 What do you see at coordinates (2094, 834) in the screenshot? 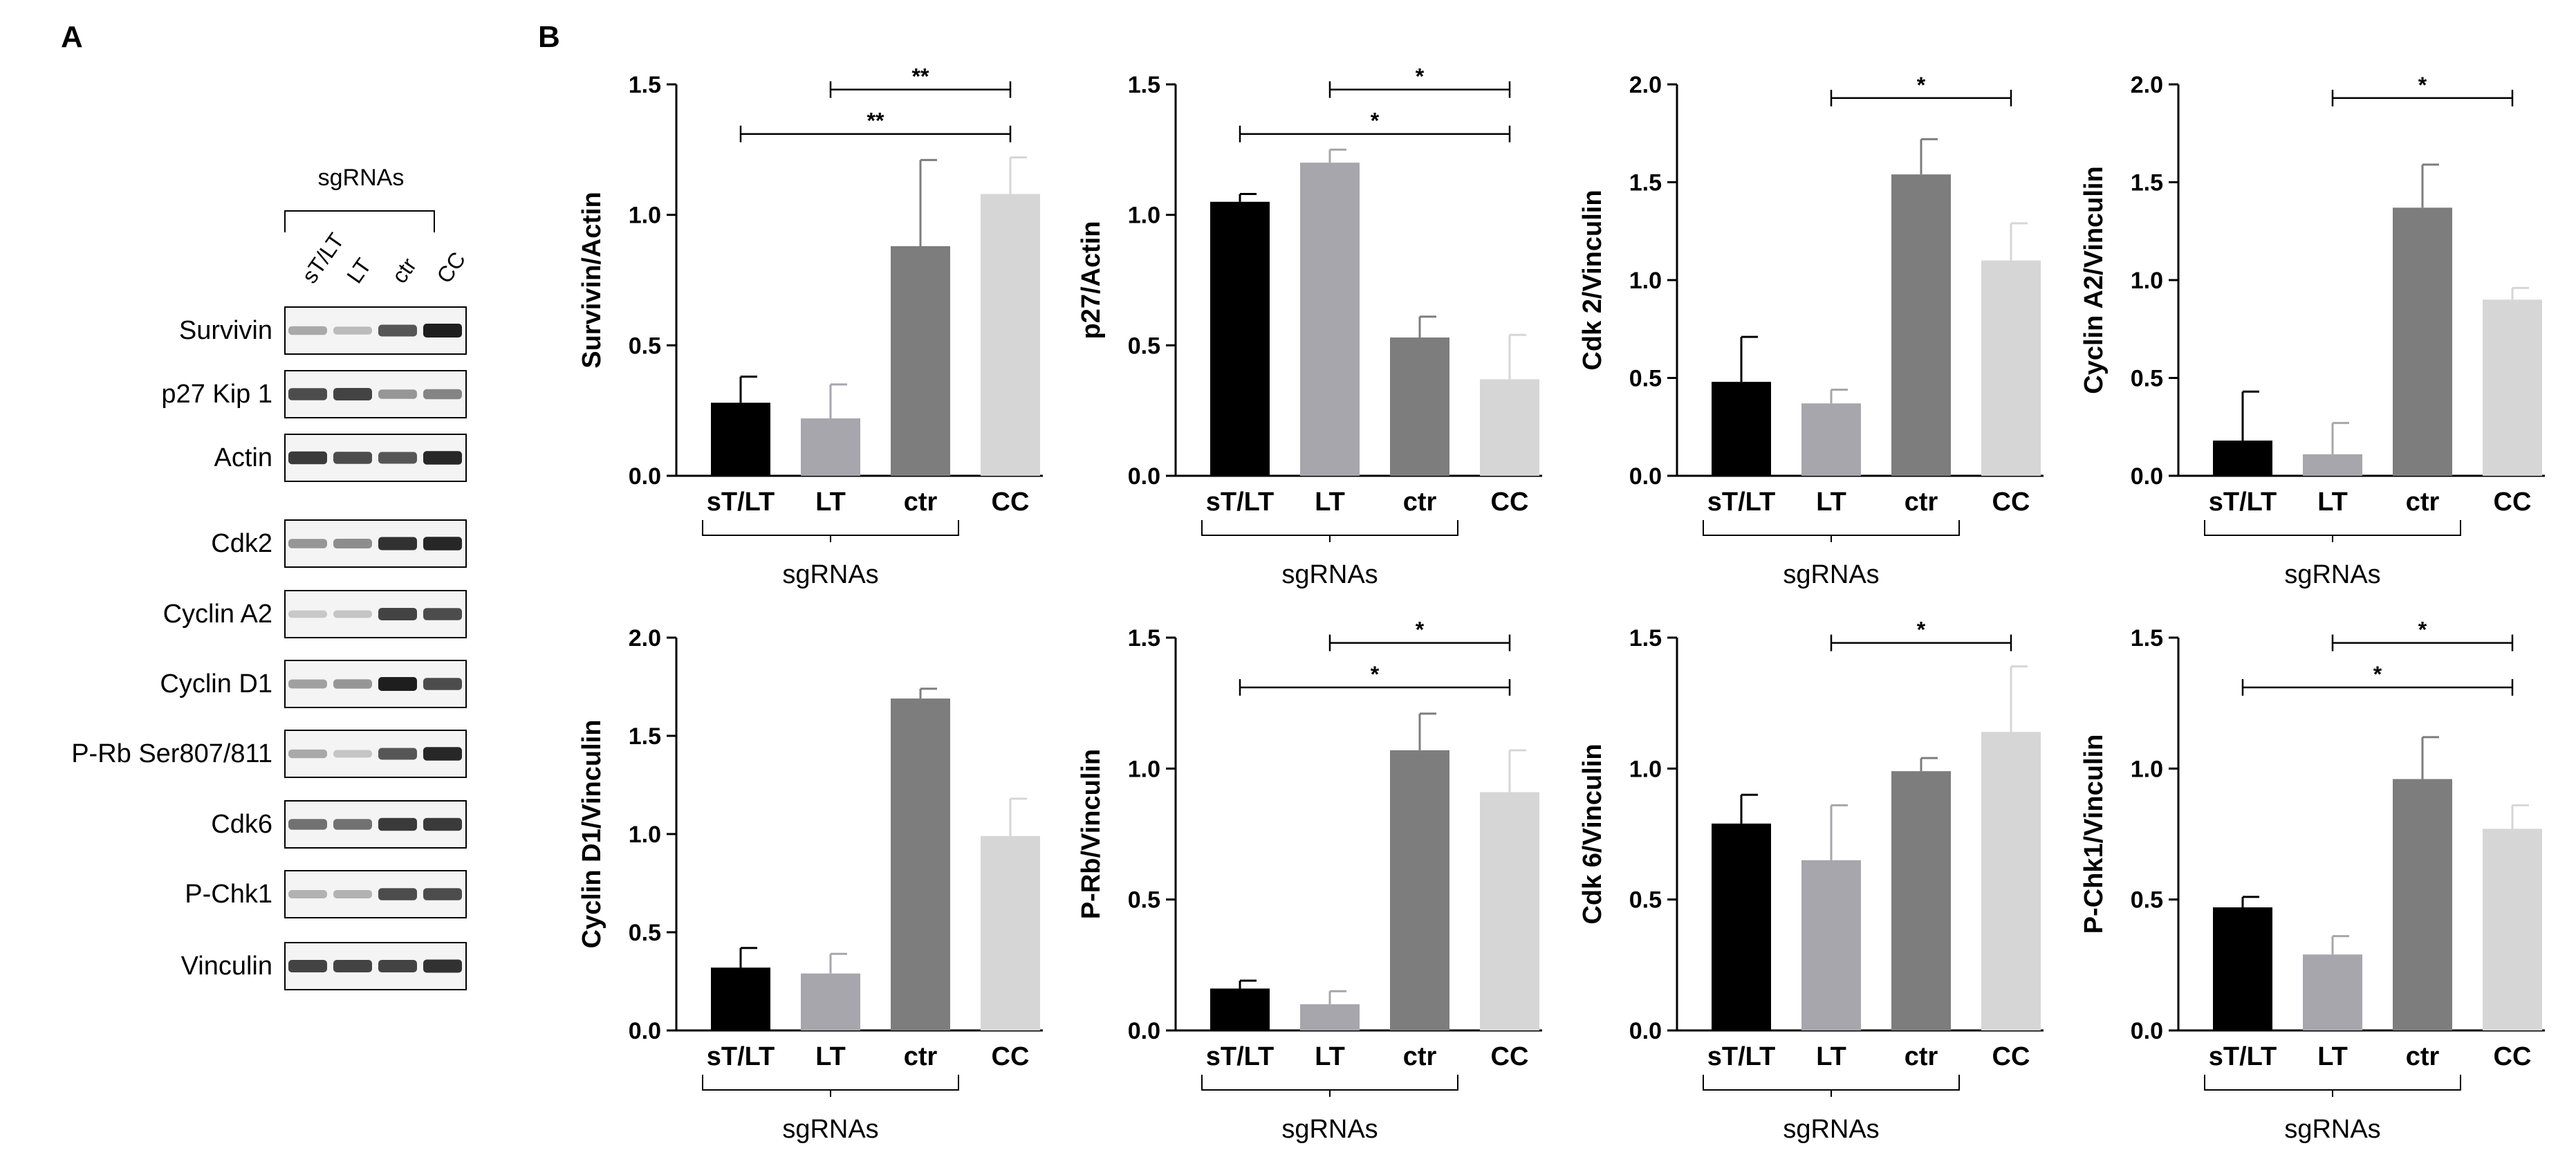
I see `y-axis-label: P-Chk1/Vinculin` at bounding box center [2094, 834].